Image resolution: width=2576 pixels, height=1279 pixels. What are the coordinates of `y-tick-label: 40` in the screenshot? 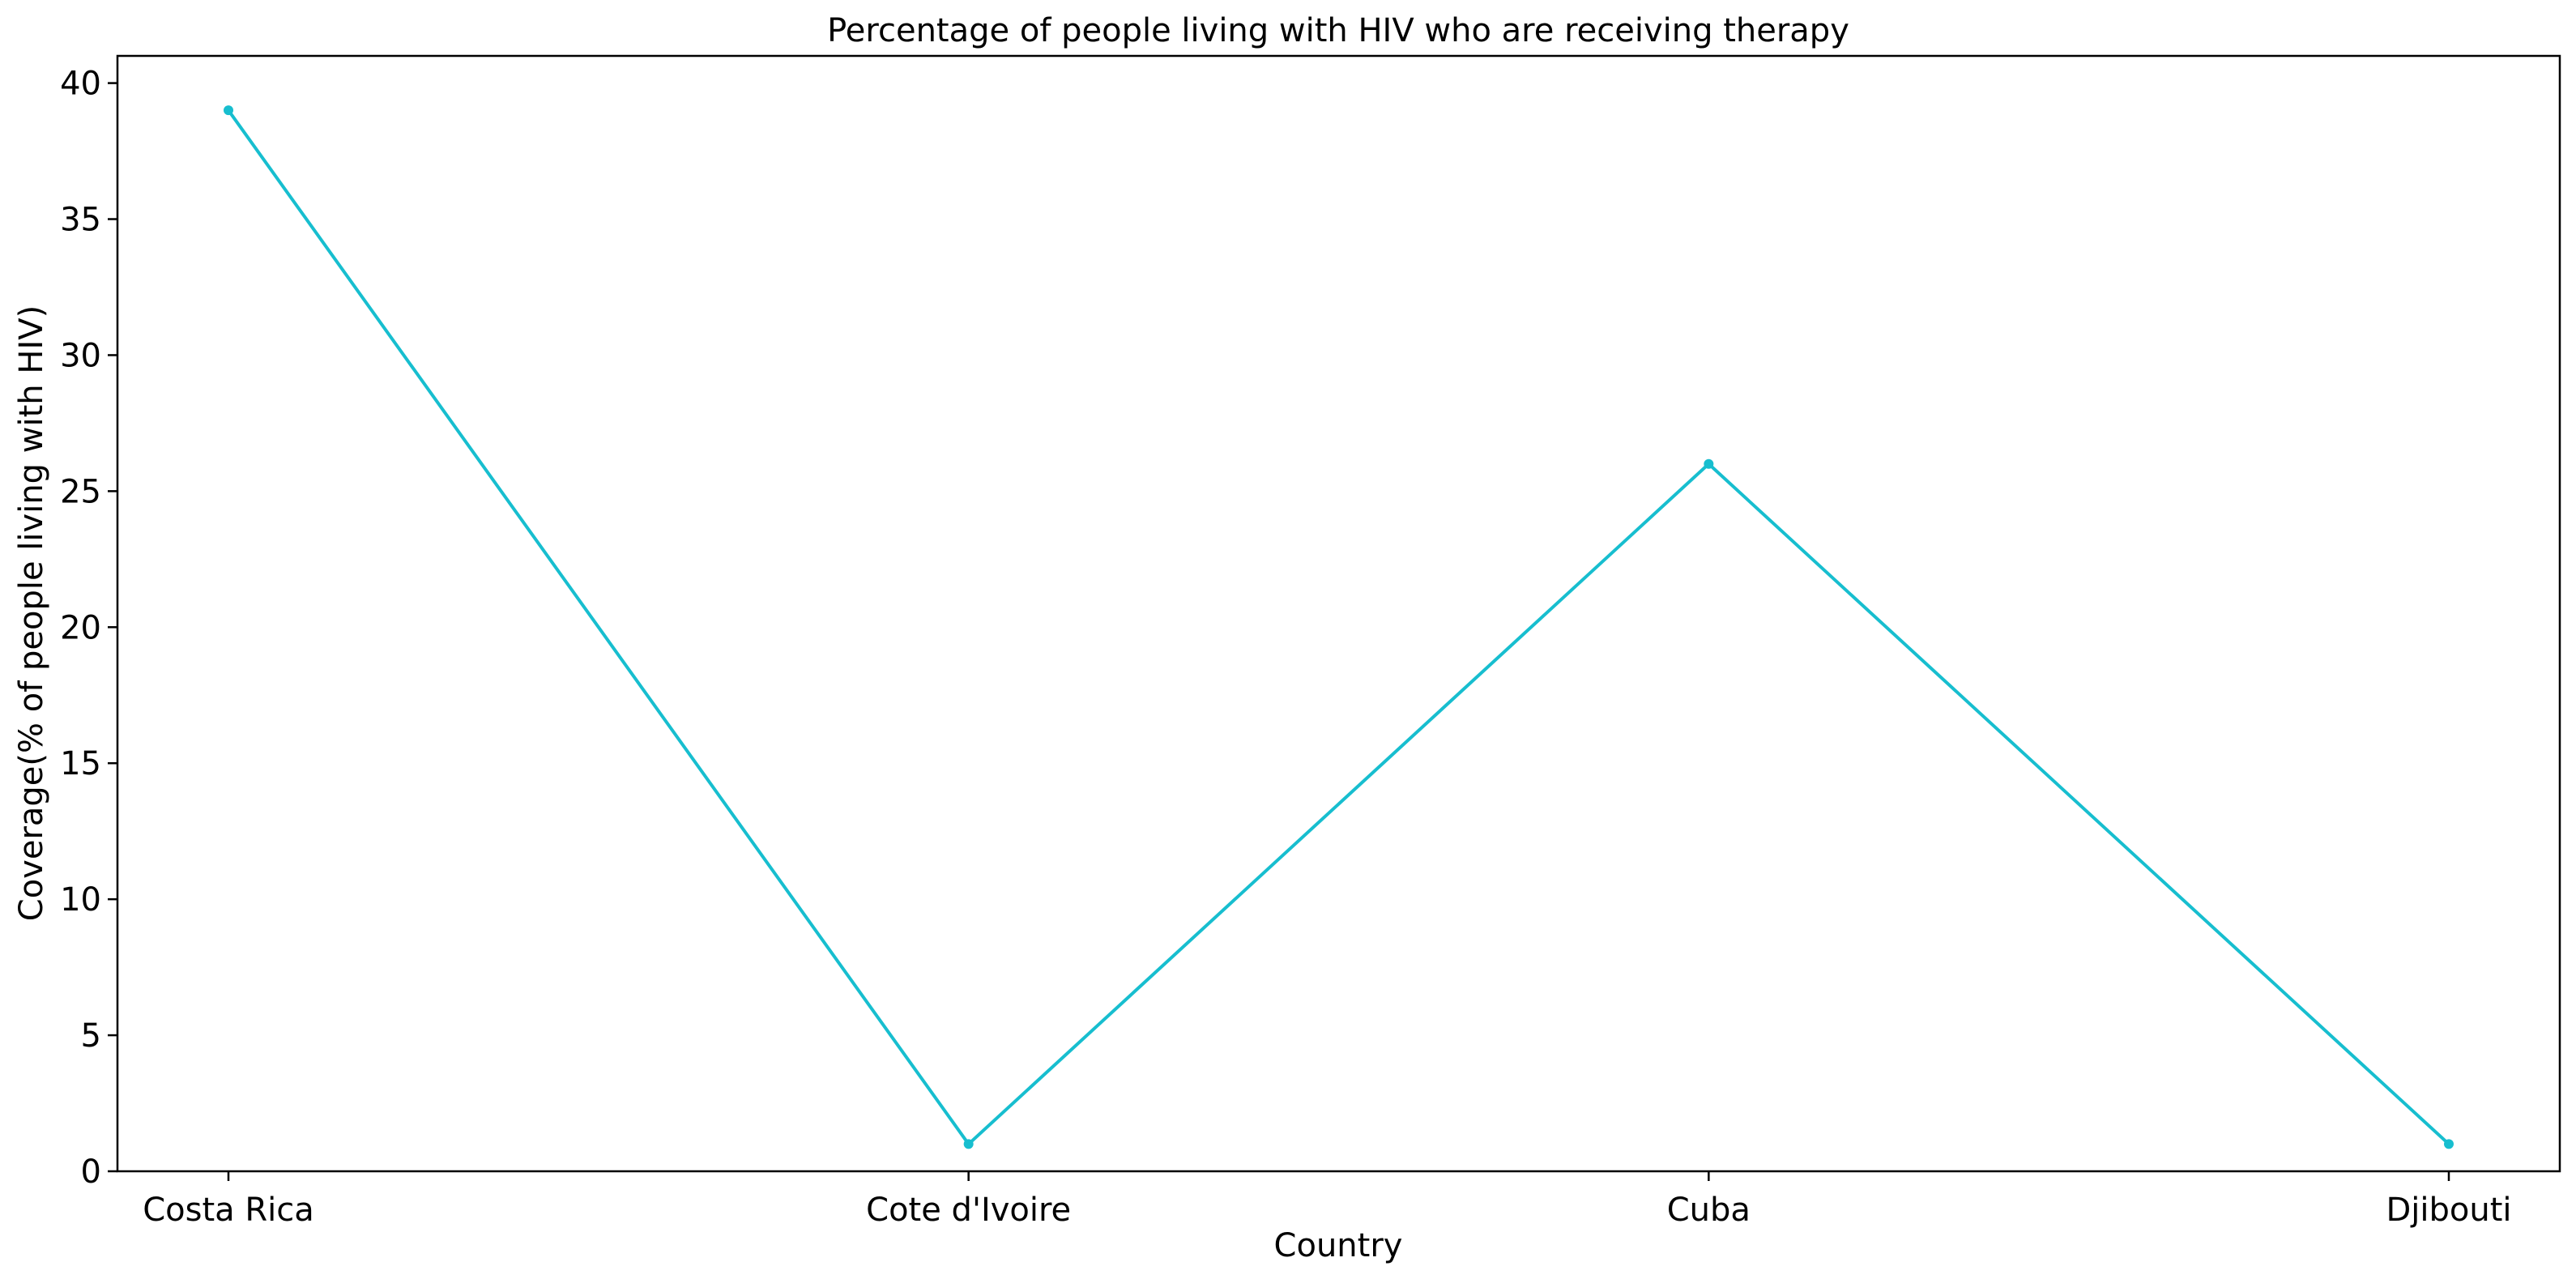 It's located at (80, 84).